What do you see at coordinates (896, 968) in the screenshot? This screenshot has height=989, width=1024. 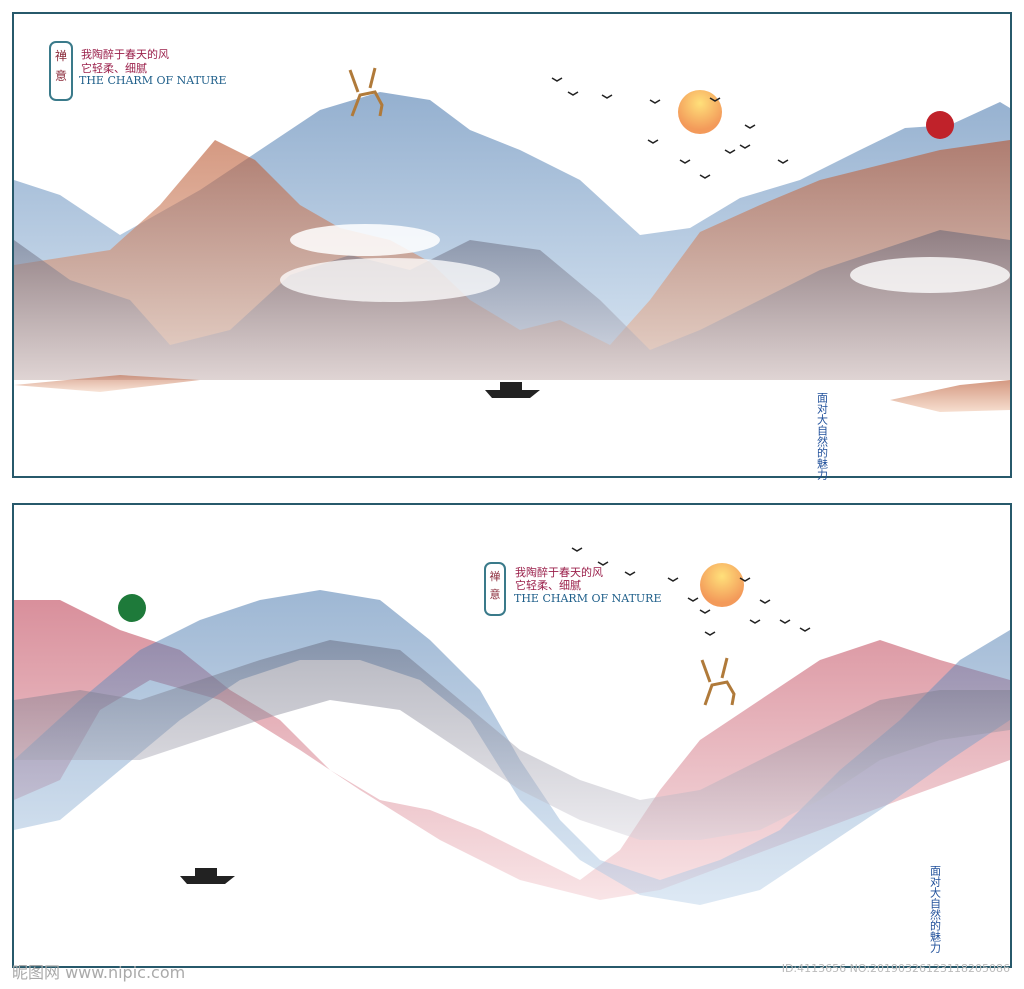 I see `watermark-id: ID:4113656 NO:20190326123118205086` at bounding box center [896, 968].